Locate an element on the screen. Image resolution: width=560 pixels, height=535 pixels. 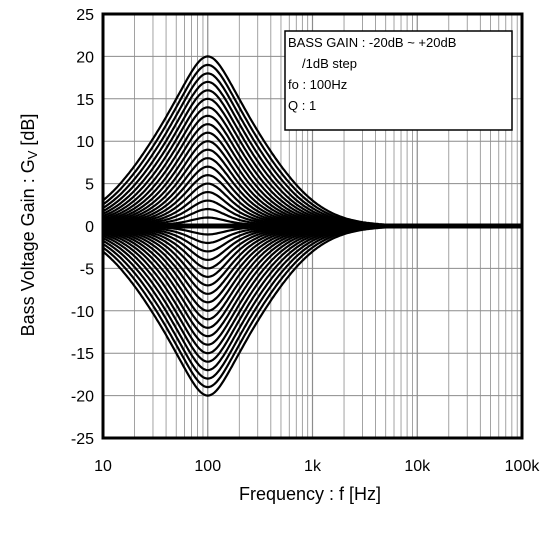
x-tick-label: 1k is located at coordinates (313, 466).